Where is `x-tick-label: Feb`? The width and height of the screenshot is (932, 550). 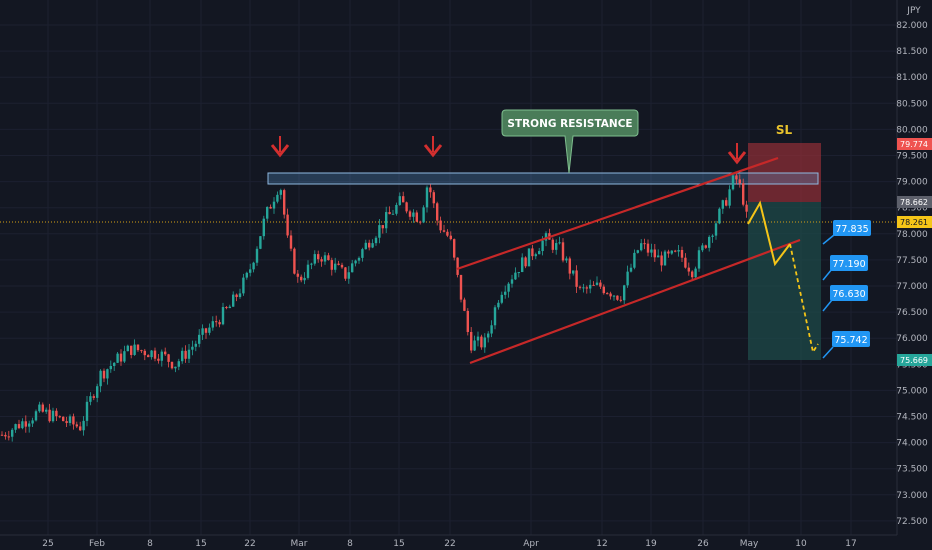 x-tick-label: Feb is located at coordinates (97, 544).